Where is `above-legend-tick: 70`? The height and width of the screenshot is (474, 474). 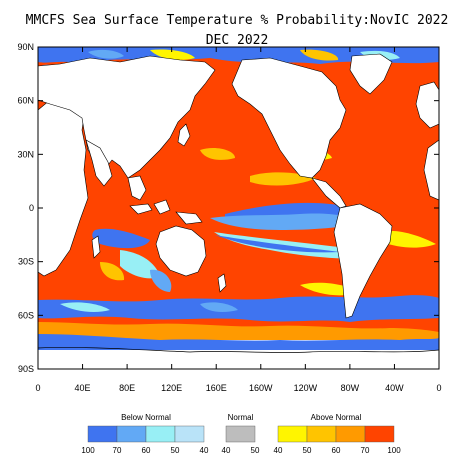 above-legend-tick: 70 is located at coordinates (365, 450).